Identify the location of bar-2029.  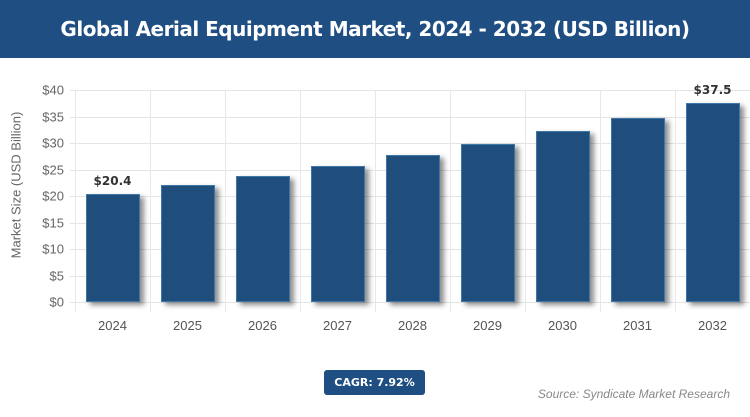
(487, 222).